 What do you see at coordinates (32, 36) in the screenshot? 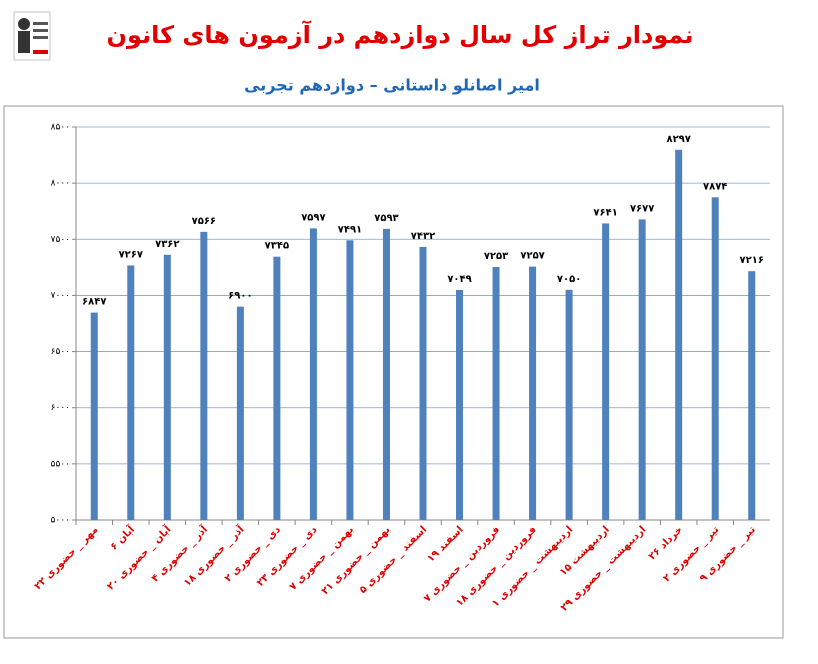
I see `logo` at bounding box center [32, 36].